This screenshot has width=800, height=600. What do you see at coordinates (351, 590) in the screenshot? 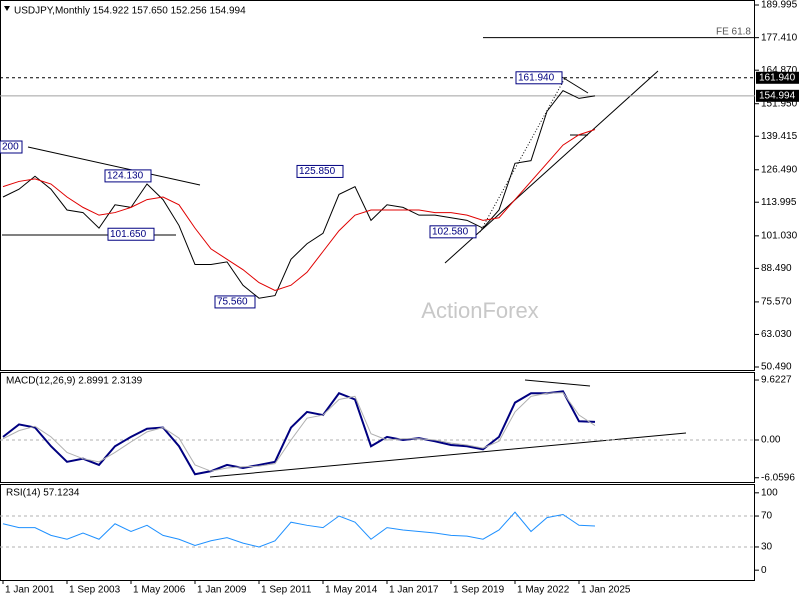
I see `x-tick-label: 1 May 2014` at bounding box center [351, 590].